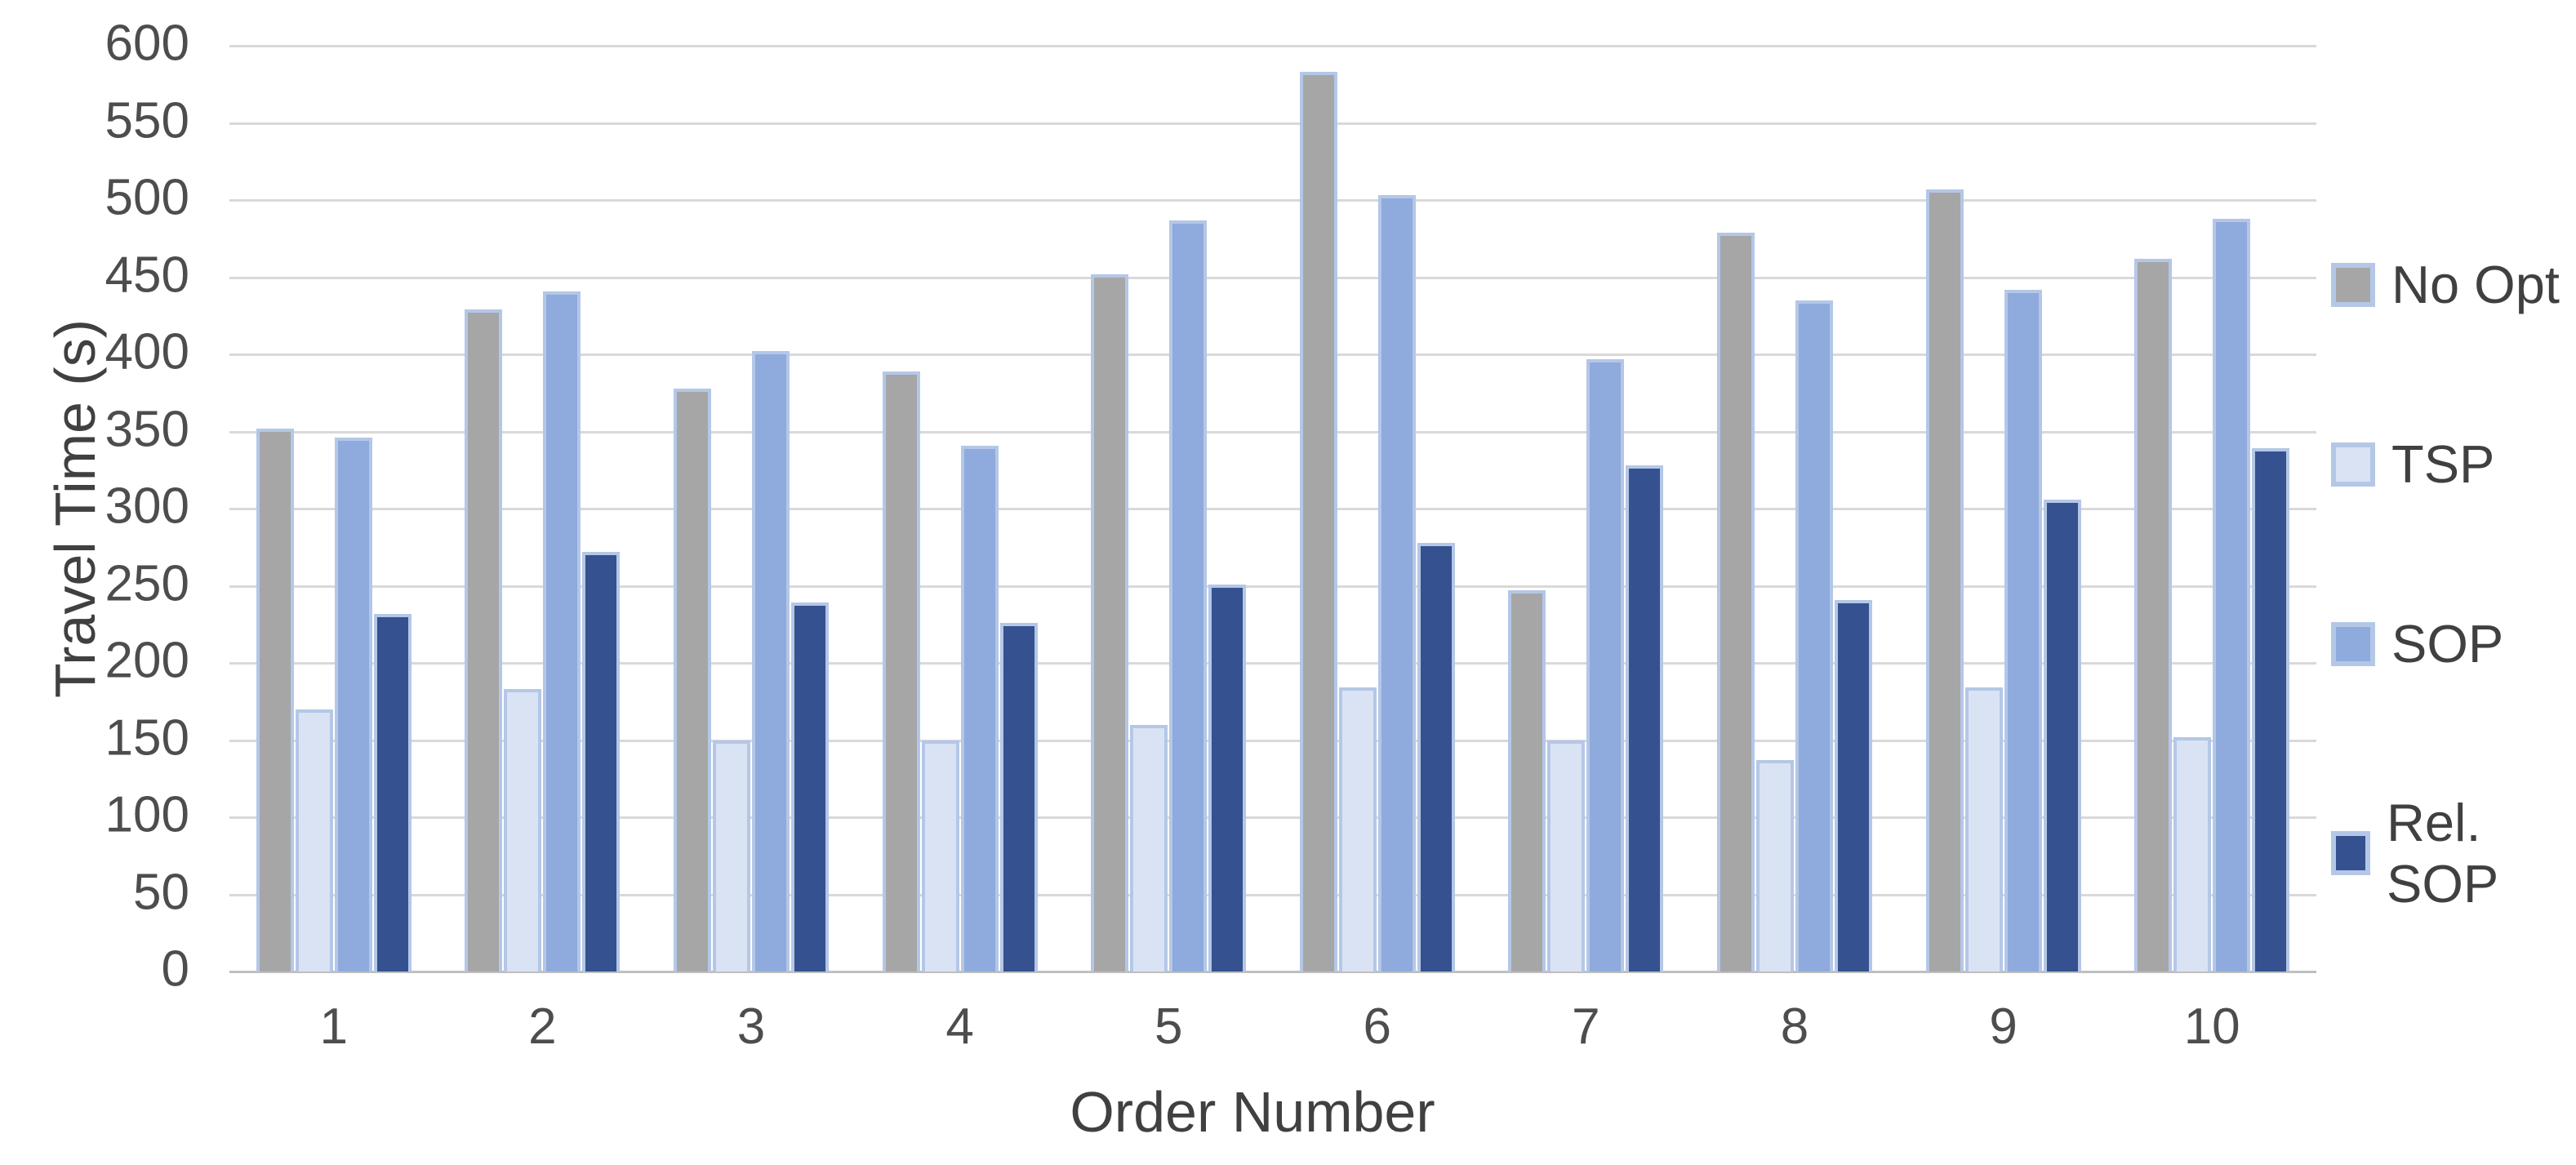  Describe the element at coordinates (1586, 1026) in the screenshot. I see `x-tick-label: 7` at that location.